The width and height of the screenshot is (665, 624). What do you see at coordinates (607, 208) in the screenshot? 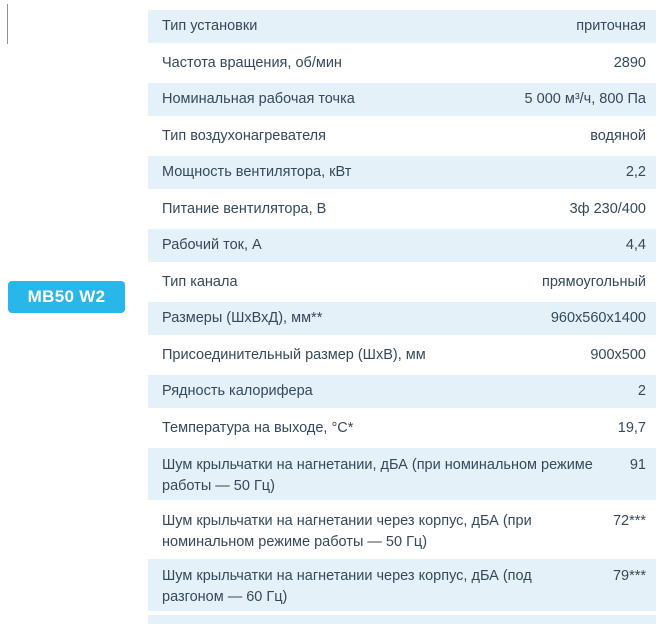
I see `spec-value: 3ф 230/400` at bounding box center [607, 208].